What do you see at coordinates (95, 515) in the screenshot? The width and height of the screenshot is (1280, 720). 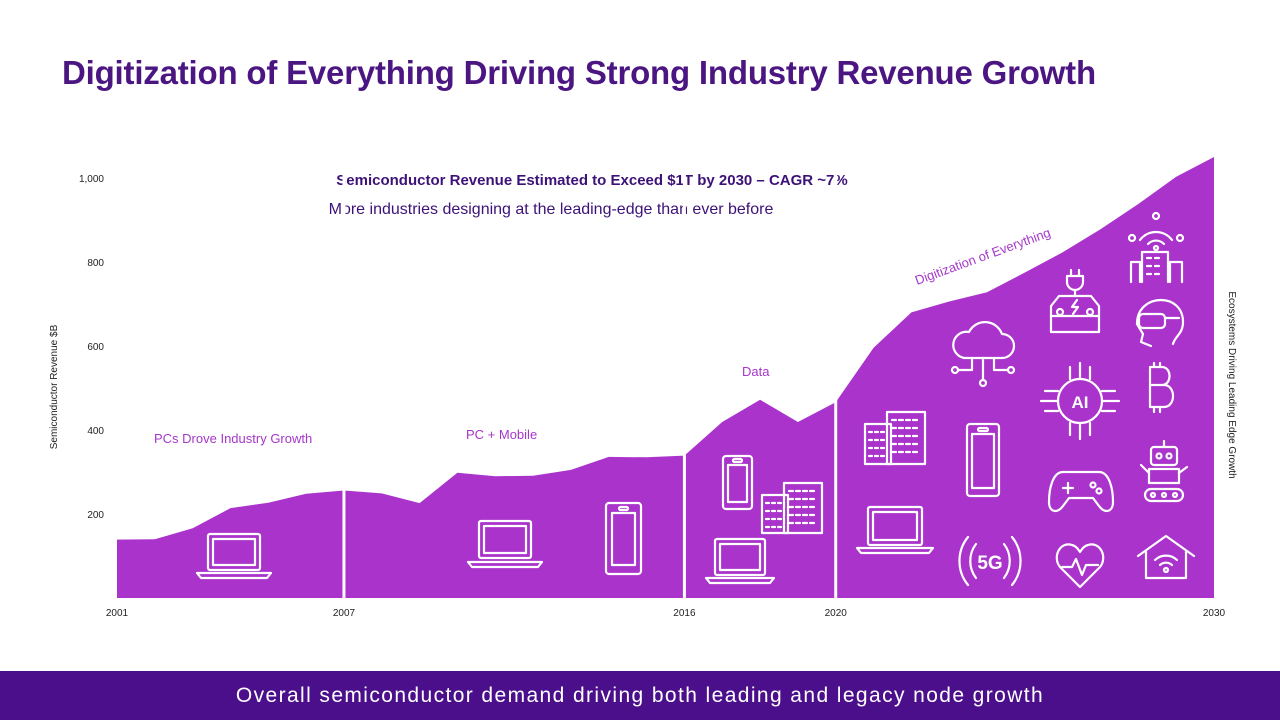 I see `y-tick-label: 200` at bounding box center [95, 515].